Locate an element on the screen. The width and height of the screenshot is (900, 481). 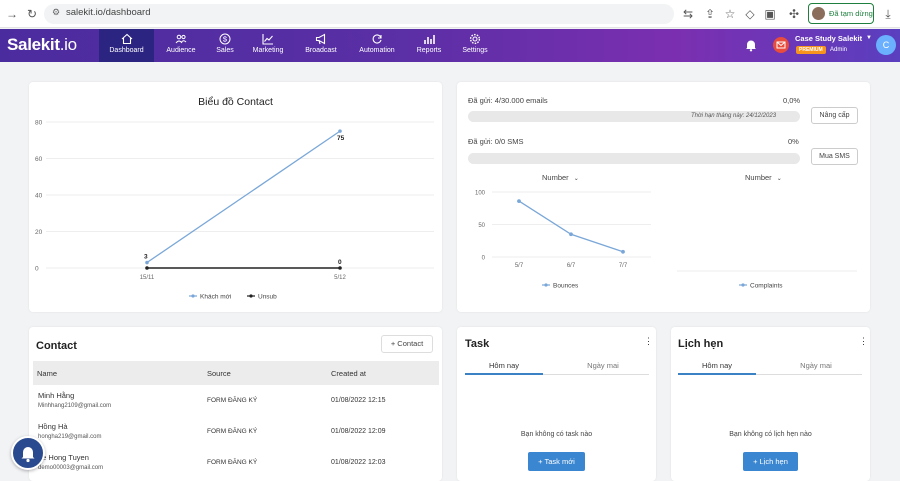
add-contact-button: + Contact is located at coordinates (407, 344).